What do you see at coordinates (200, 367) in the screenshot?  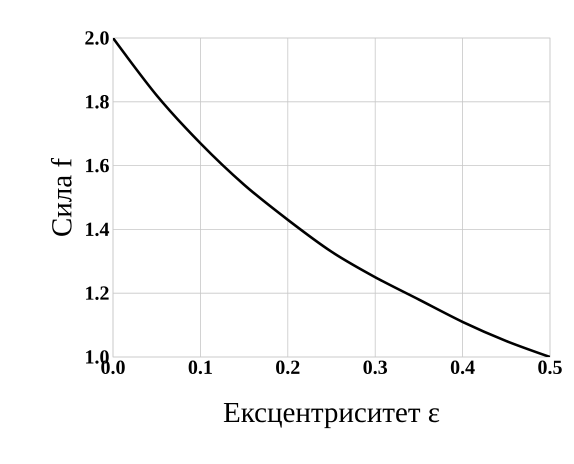 I see `x-tick-label: 0.1` at bounding box center [200, 367].